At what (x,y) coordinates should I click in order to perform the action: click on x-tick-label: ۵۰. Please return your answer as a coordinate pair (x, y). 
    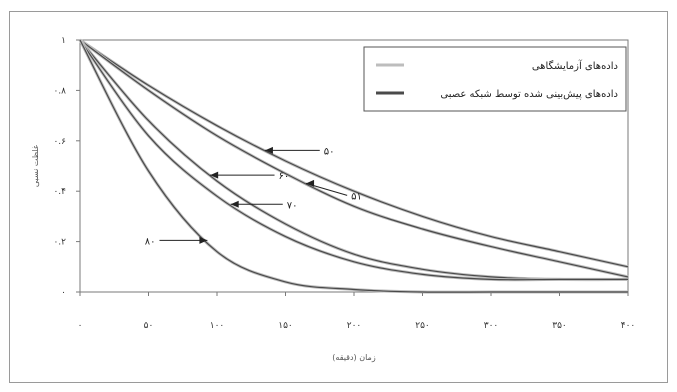
    Looking at the image, I should click on (149, 326).